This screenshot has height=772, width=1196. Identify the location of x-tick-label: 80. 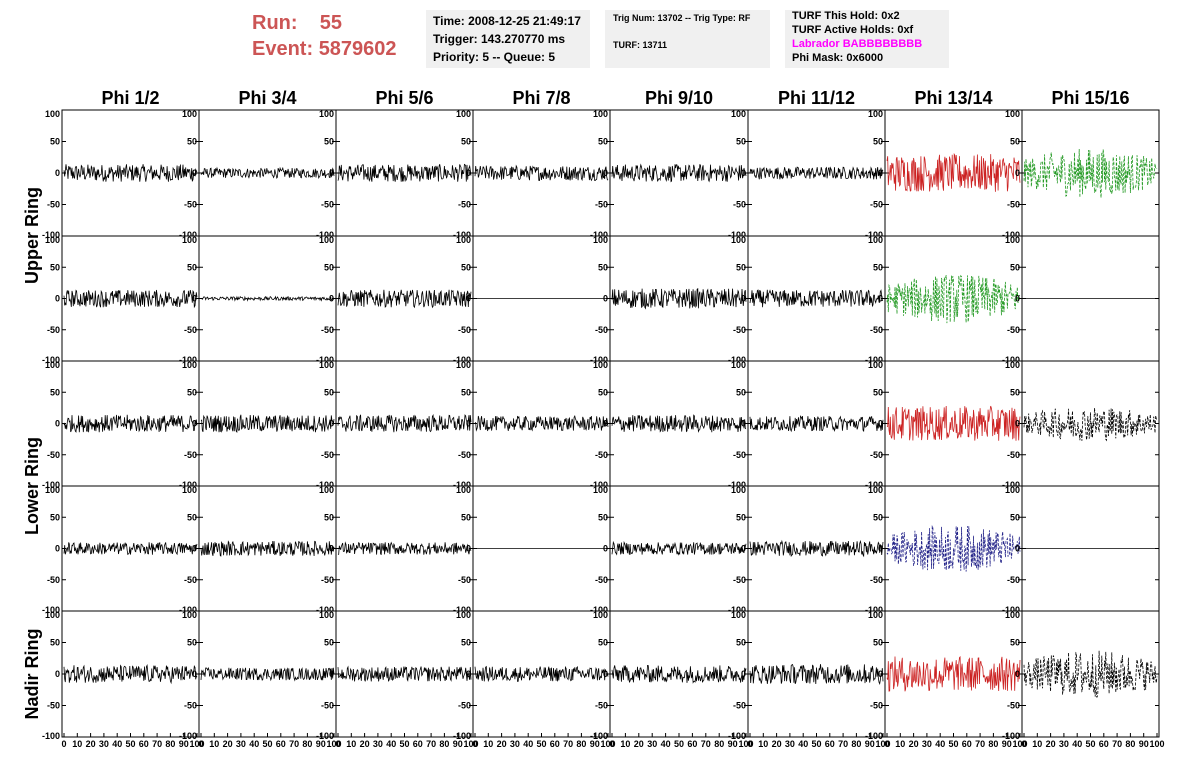
(307, 744).